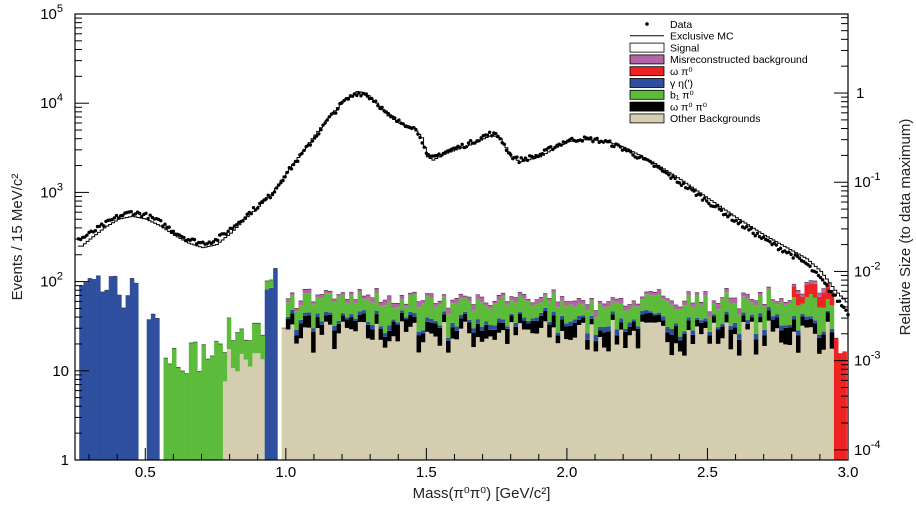 Image resolution: width=916 pixels, height=505 pixels. I want to click on x-tick-label: 2.5, so click(707, 472).